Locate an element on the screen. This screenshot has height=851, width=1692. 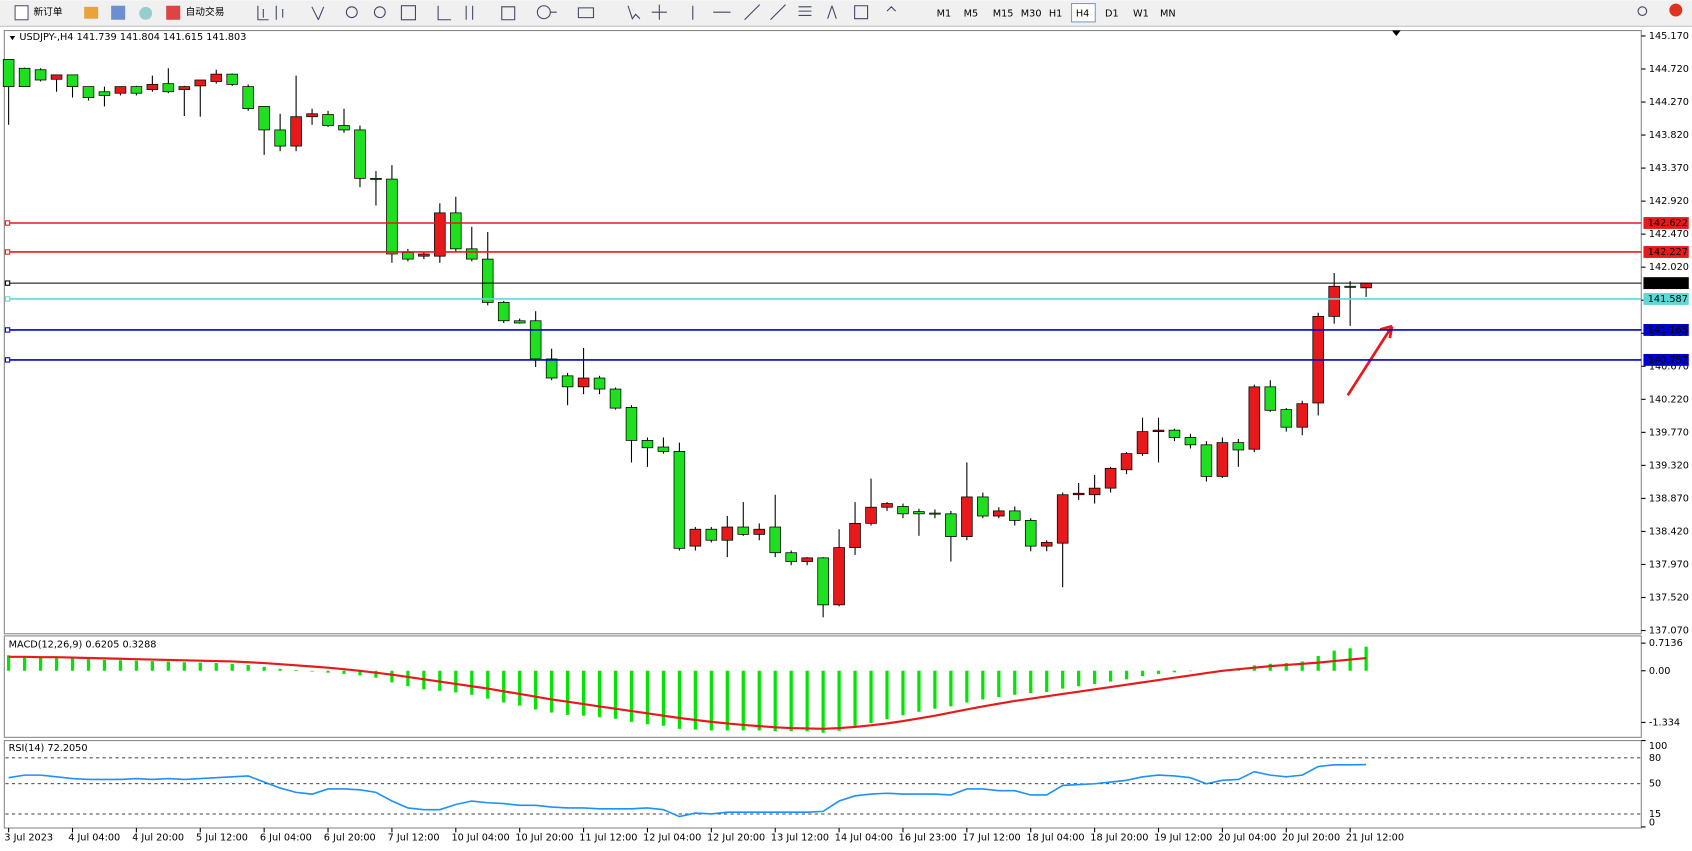
y-tick-label: 0.7136 is located at coordinates (1666, 643).